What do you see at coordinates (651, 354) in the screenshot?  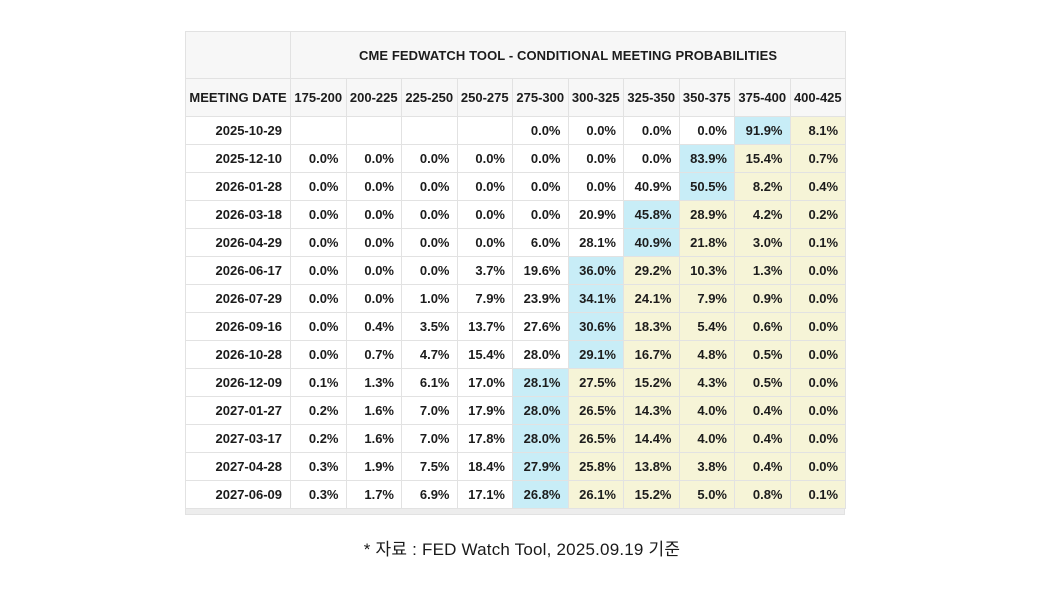 I see `probability-cell: 16.7%` at bounding box center [651, 354].